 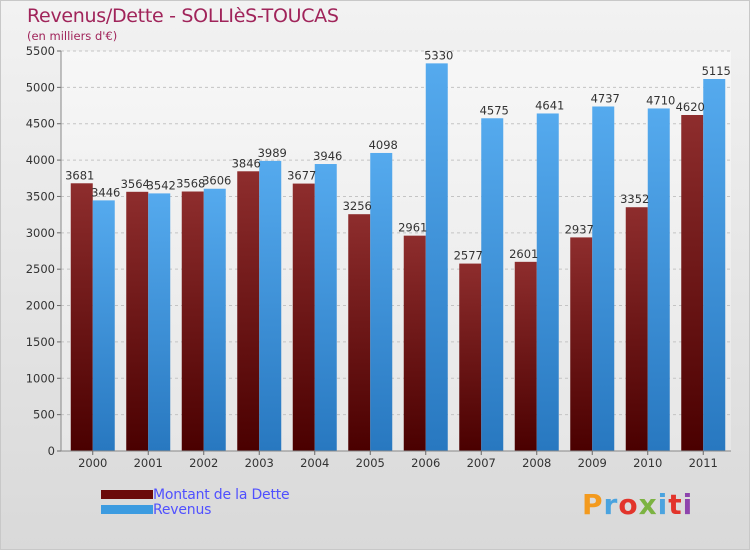 What do you see at coordinates (660, 100) in the screenshot?
I see `data-label-revenus: 4710` at bounding box center [660, 100].